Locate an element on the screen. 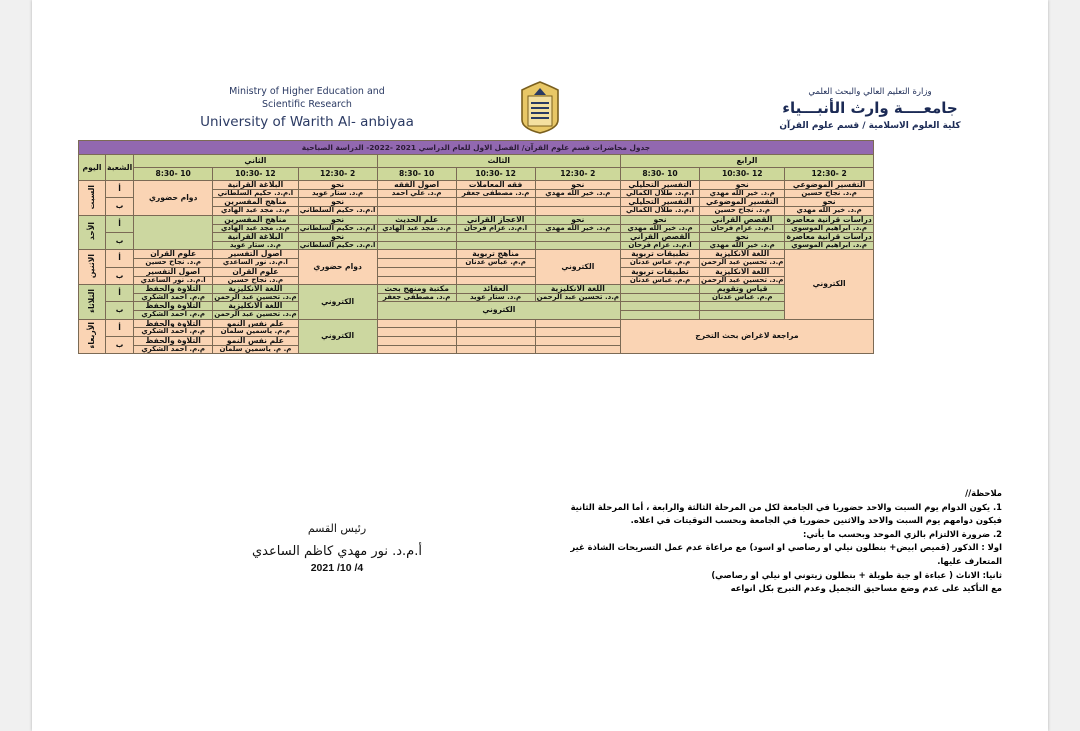 Image resolution: width=1080 pixels, height=731 pixels. note-line-5: المتعارف عليها. is located at coordinates (969, 561).